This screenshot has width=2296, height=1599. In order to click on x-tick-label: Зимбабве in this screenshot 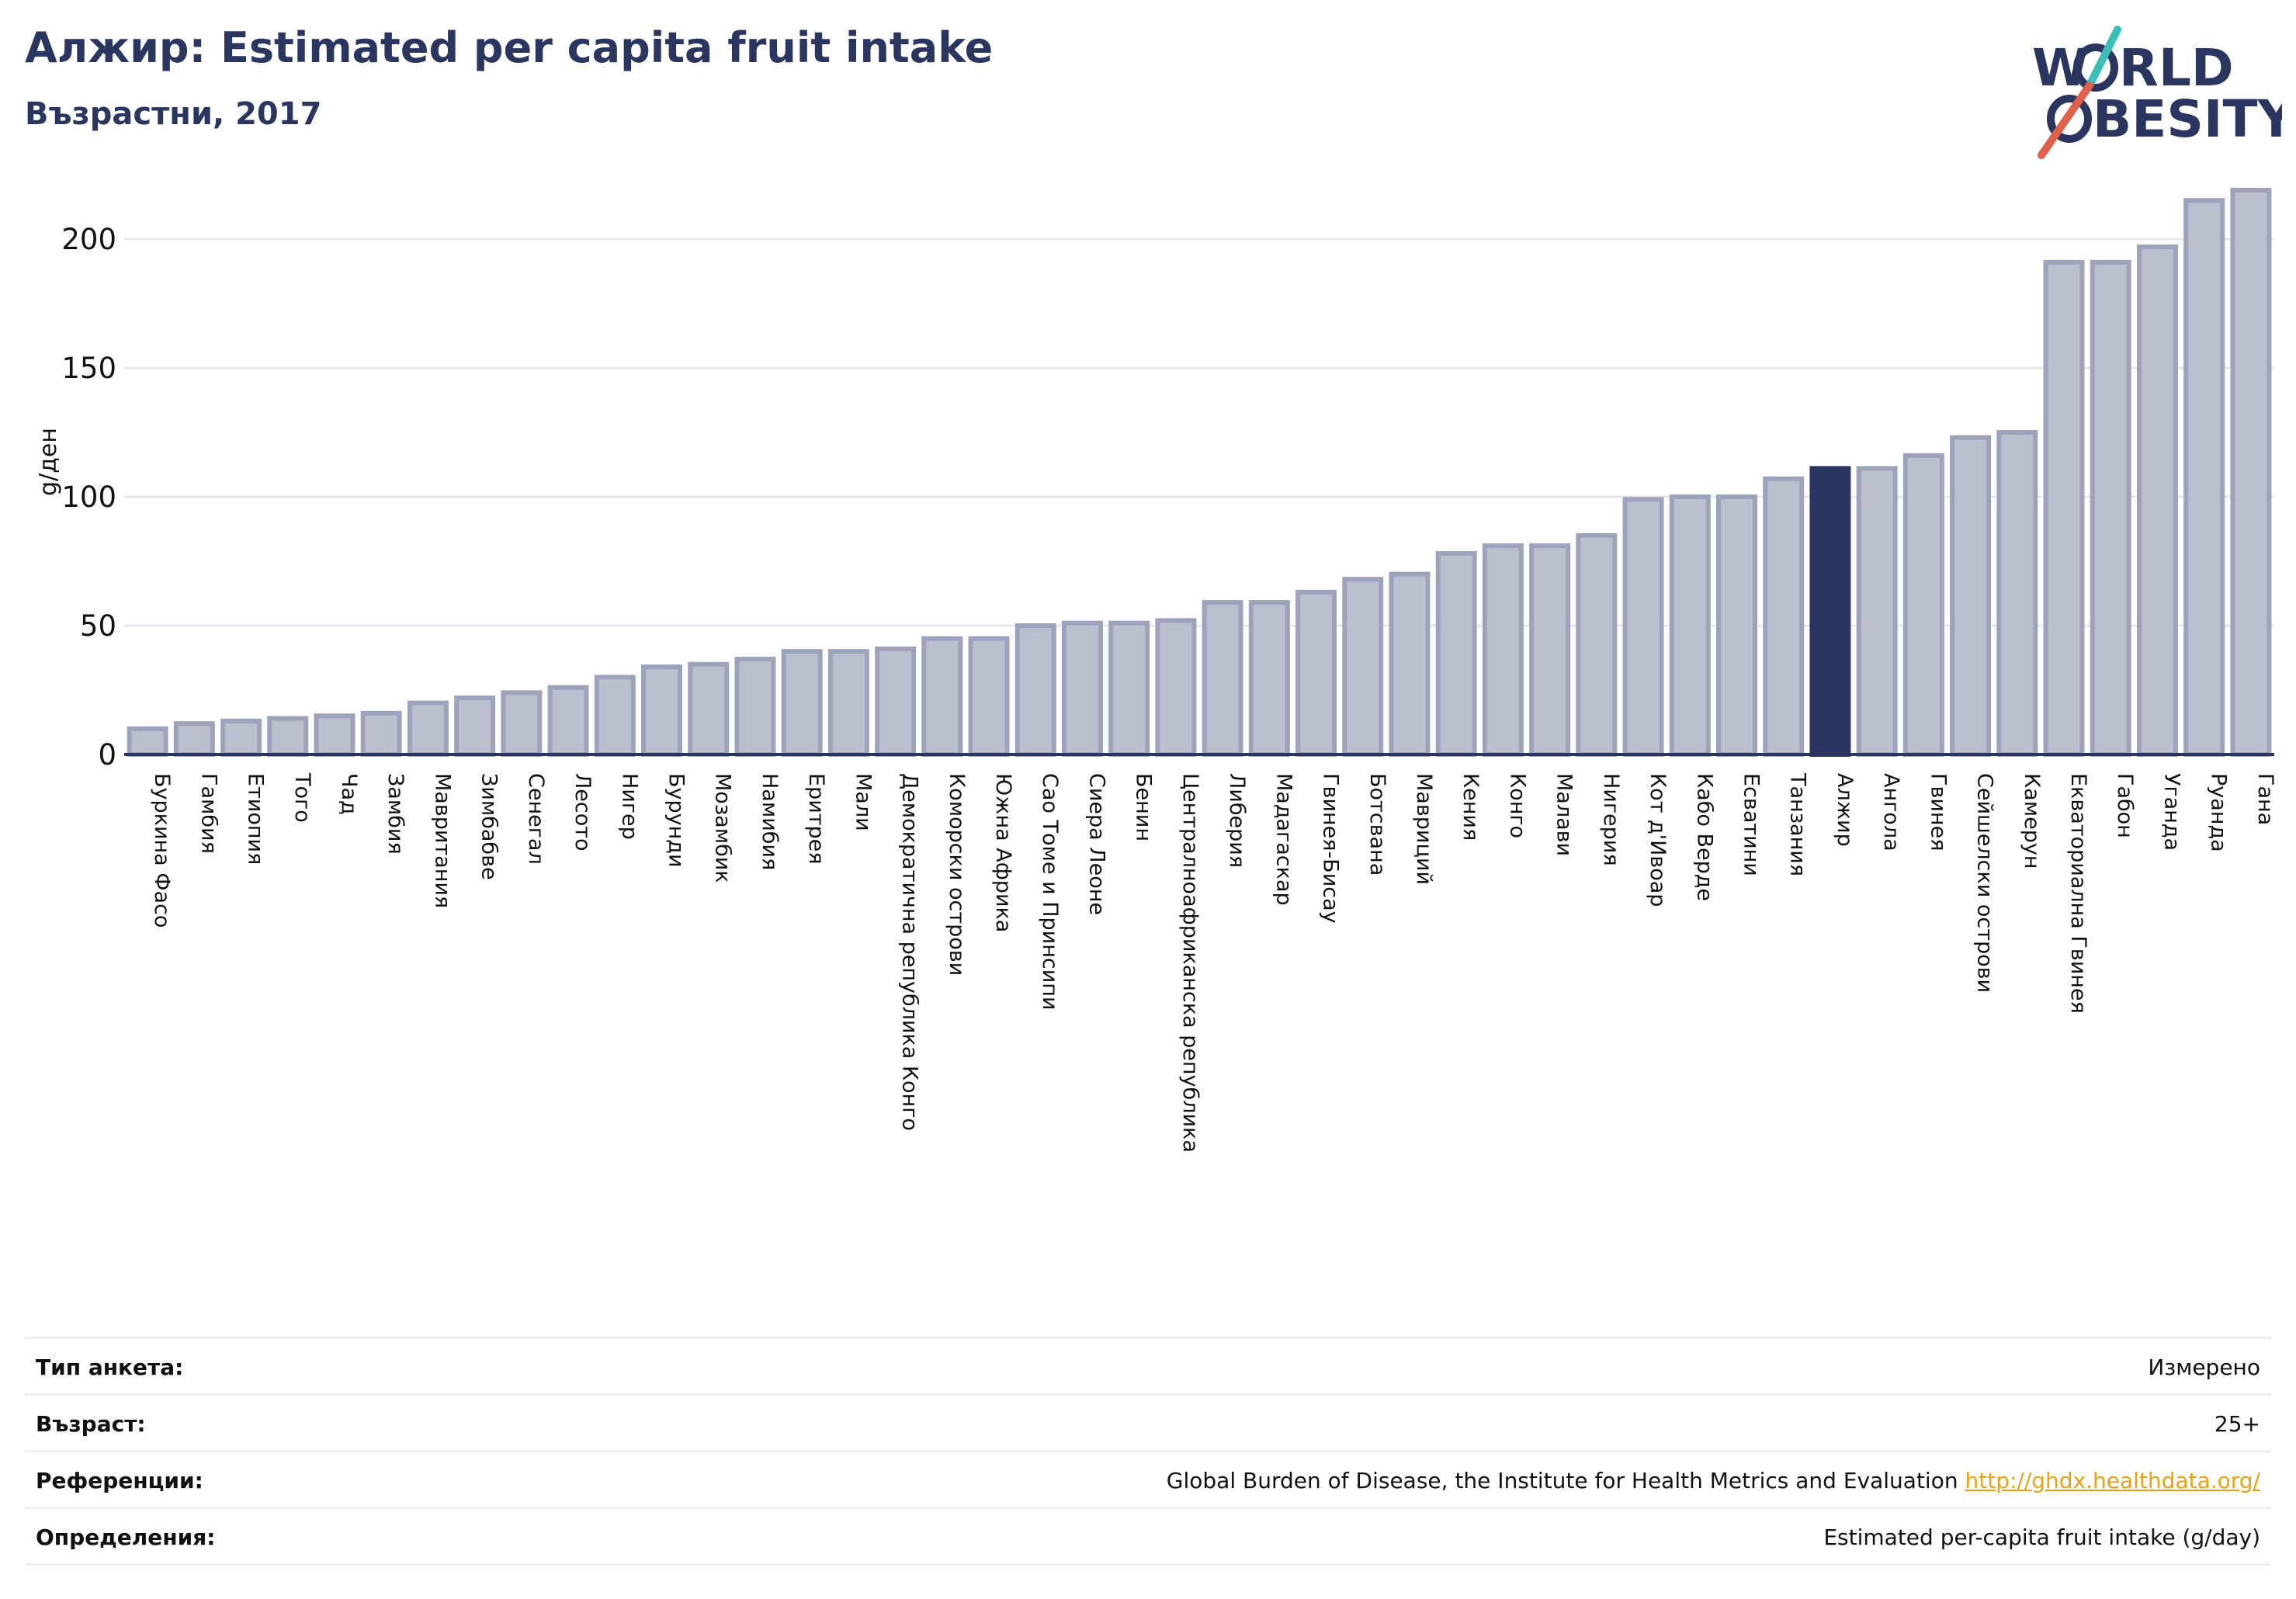, I will do `click(489, 826)`.